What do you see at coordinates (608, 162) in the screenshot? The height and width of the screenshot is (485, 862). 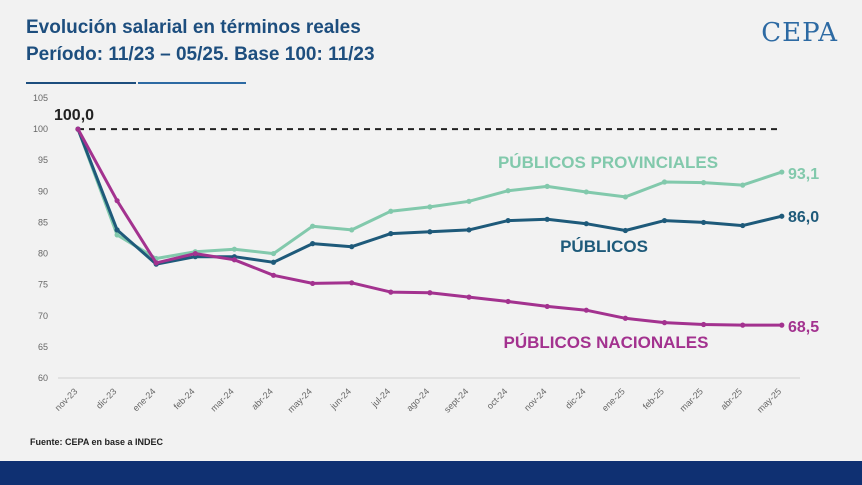 I see `series-label-provinciales: PÚBLICOS PROVINCIALES` at bounding box center [608, 162].